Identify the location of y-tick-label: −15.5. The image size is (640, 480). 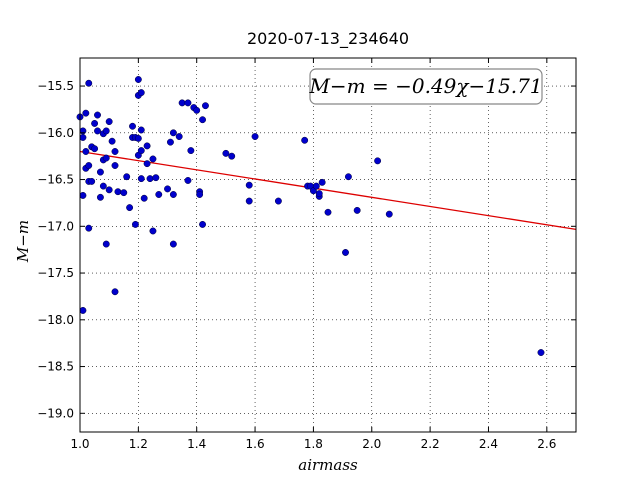
(55, 86).